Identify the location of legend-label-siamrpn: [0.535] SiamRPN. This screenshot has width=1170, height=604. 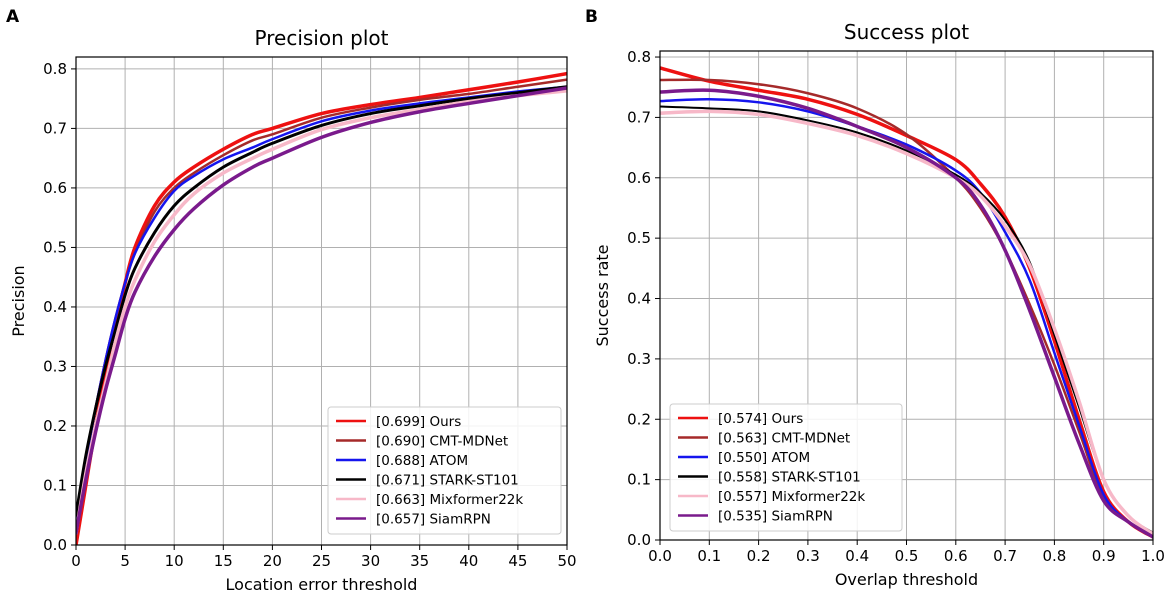
(775, 517).